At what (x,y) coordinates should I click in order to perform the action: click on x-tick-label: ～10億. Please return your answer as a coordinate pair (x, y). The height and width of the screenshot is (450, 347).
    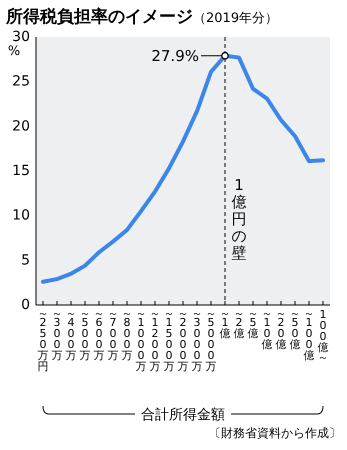
    Looking at the image, I should click on (267, 329).